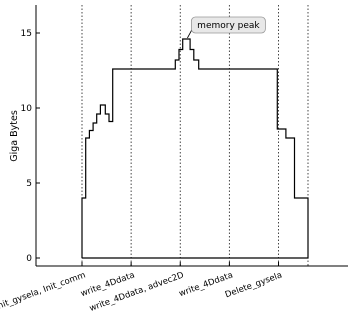 The height and width of the screenshot is (330, 351). Describe the element at coordinates (29, 184) in the screenshot. I see `y-tick-label: 5` at that location.